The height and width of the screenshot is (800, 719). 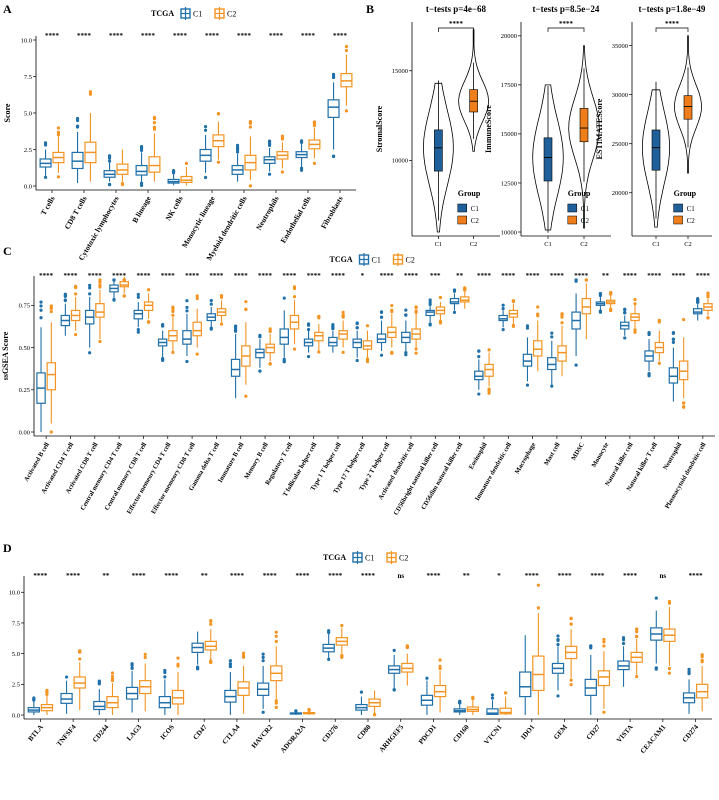 What do you see at coordinates (262, 736) in the screenshot?
I see `x-category-label: HAVCR2` at bounding box center [262, 736].